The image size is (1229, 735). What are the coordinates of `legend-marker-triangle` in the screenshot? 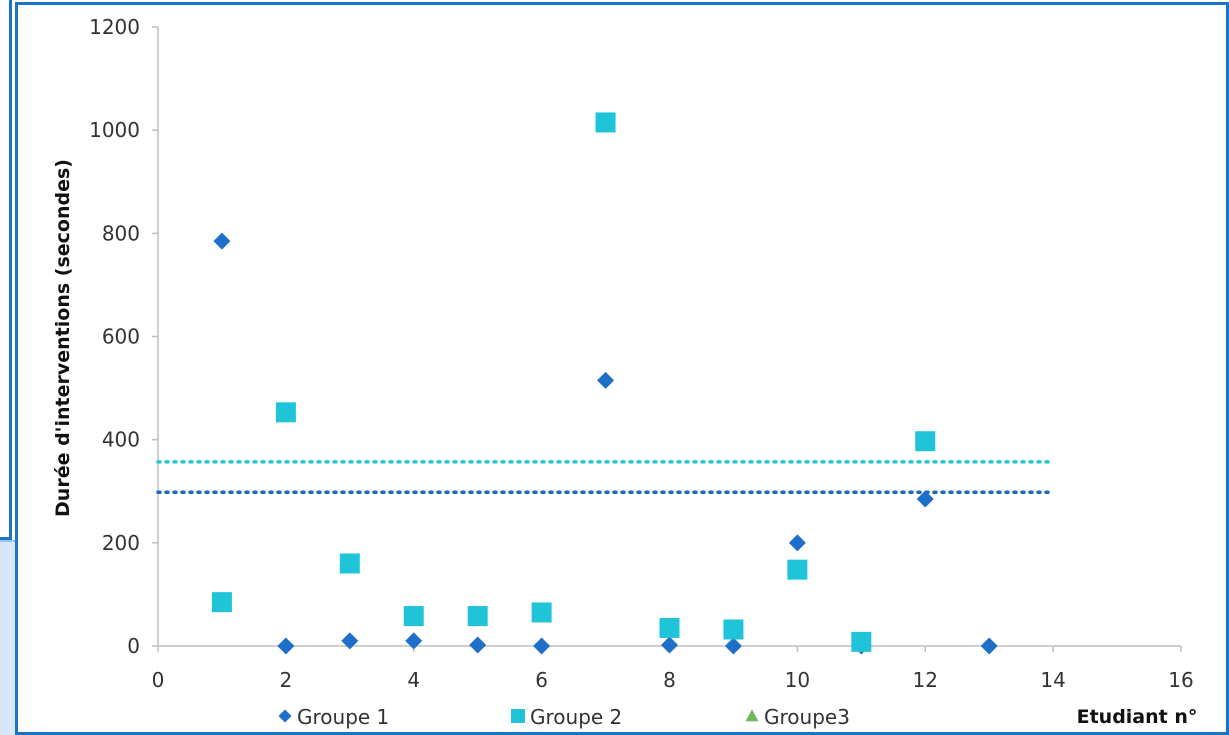 It's located at (752, 715).